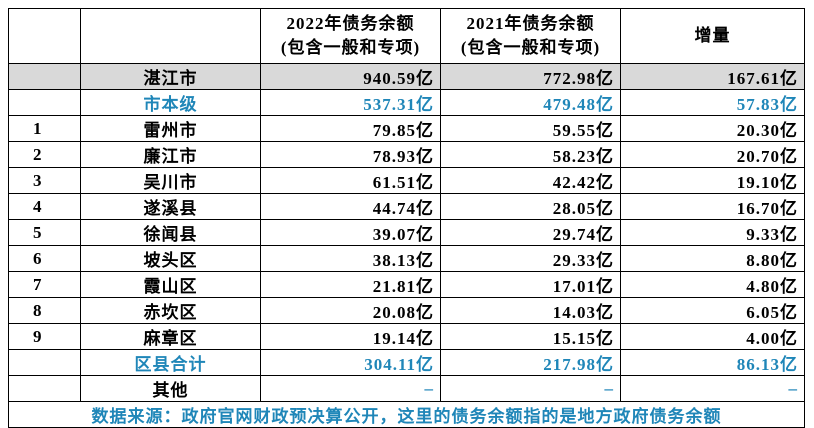 The height and width of the screenshot is (428, 814). Describe the element at coordinates (170, 284) in the screenshot. I see `row-name: 霞山区` at that location.